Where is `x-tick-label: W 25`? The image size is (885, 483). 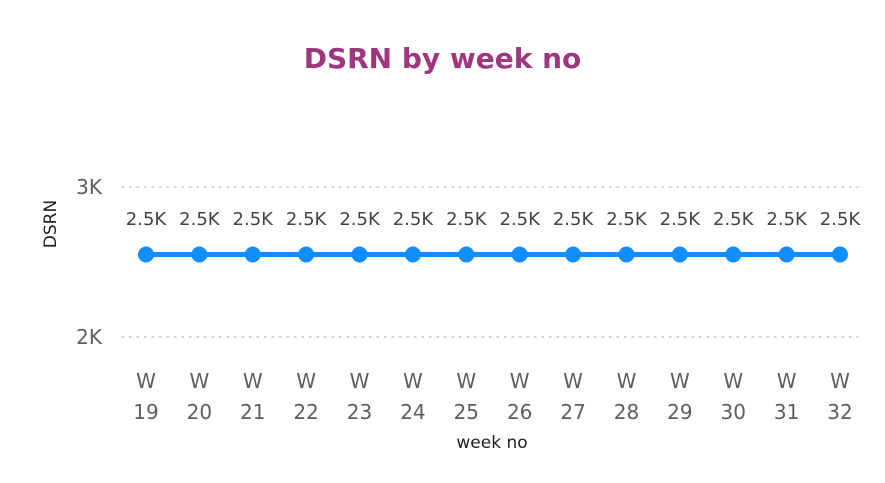 x-tick-label: W 25 is located at coordinates (466, 396).